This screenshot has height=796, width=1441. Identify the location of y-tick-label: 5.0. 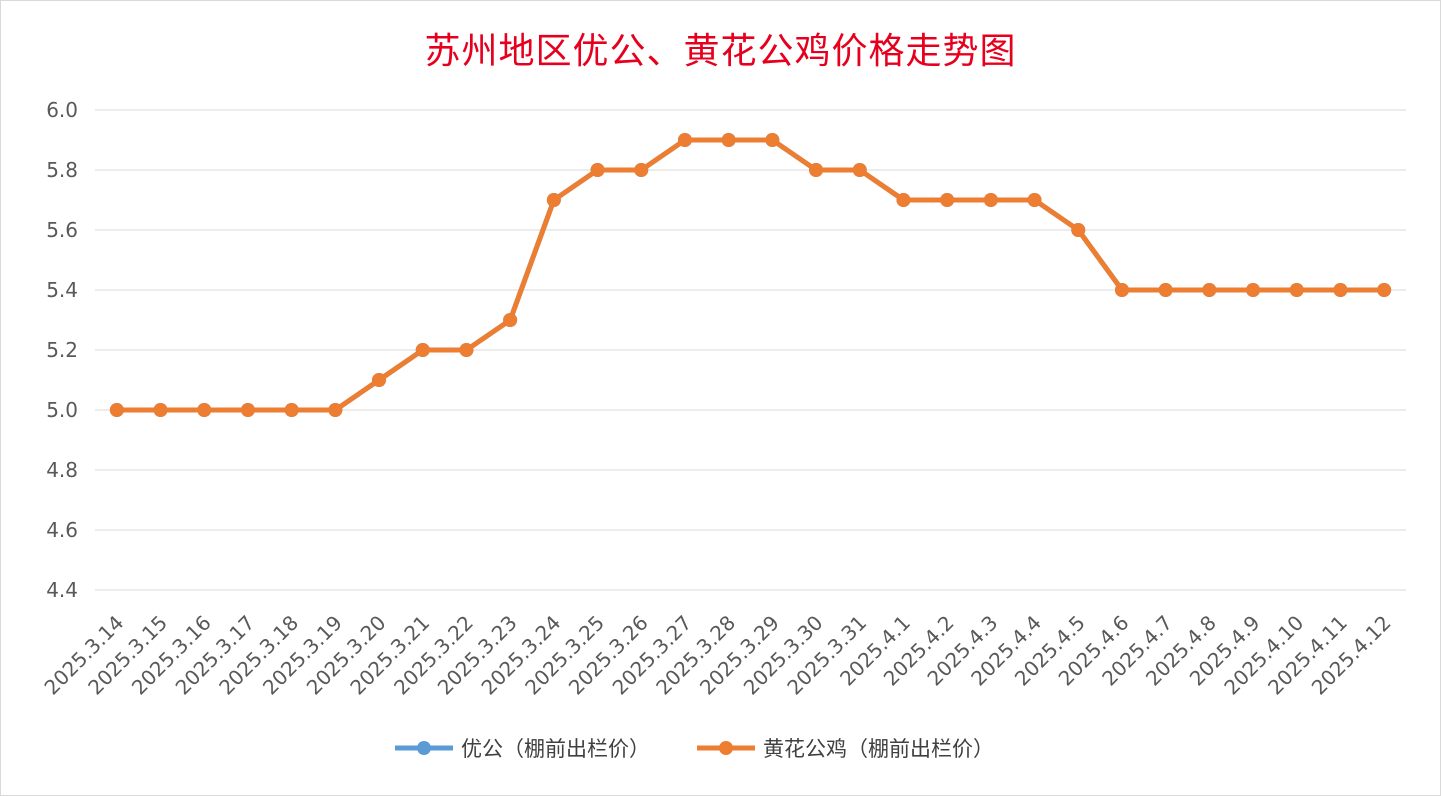
(62, 410).